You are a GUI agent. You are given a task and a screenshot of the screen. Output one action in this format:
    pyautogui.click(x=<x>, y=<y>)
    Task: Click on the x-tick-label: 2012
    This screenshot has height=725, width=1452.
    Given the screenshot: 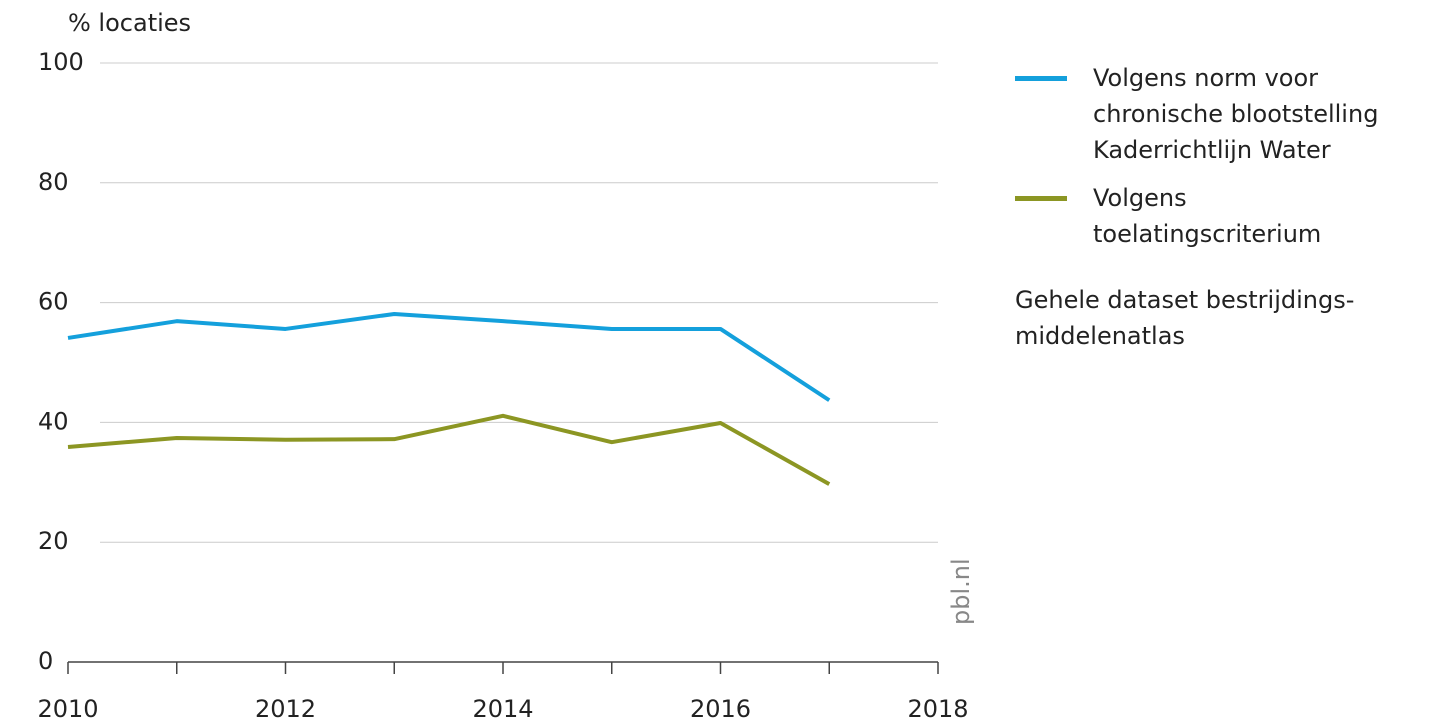 What is the action you would take?
    pyautogui.click(x=285, y=709)
    